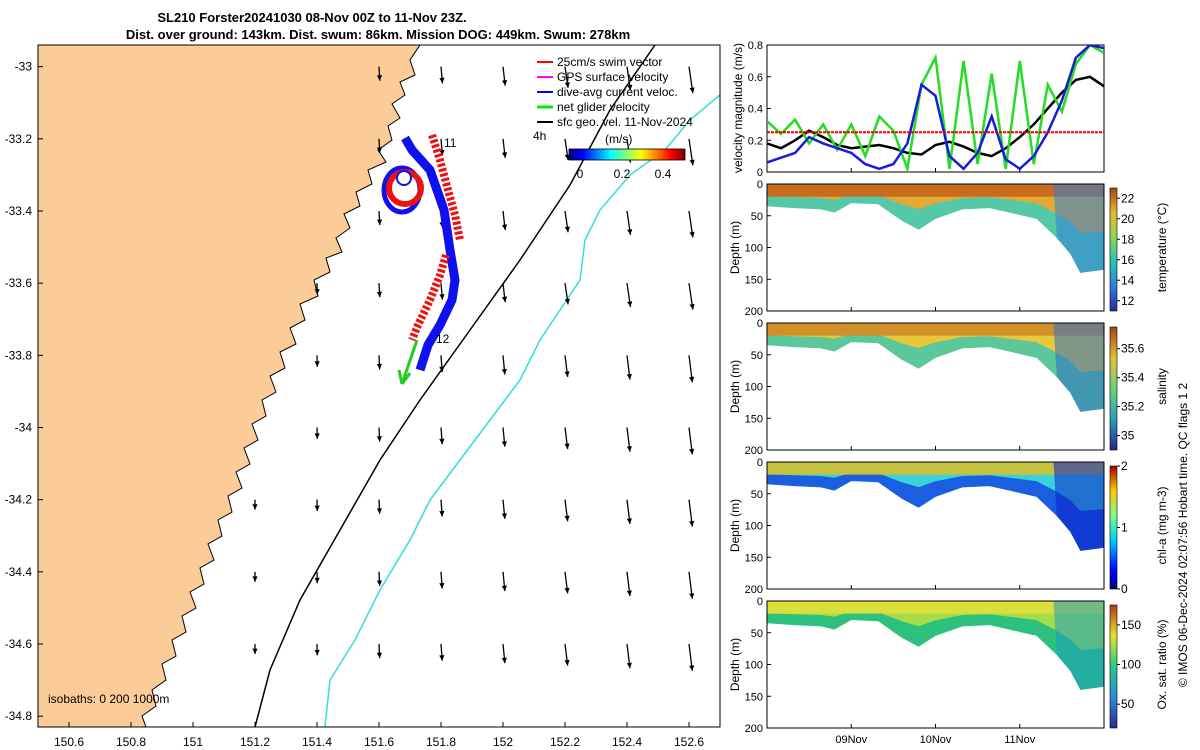 The width and height of the screenshot is (1200, 750). What do you see at coordinates (430, 253) in the screenshot?
I see `glider-blue-track` at bounding box center [430, 253].